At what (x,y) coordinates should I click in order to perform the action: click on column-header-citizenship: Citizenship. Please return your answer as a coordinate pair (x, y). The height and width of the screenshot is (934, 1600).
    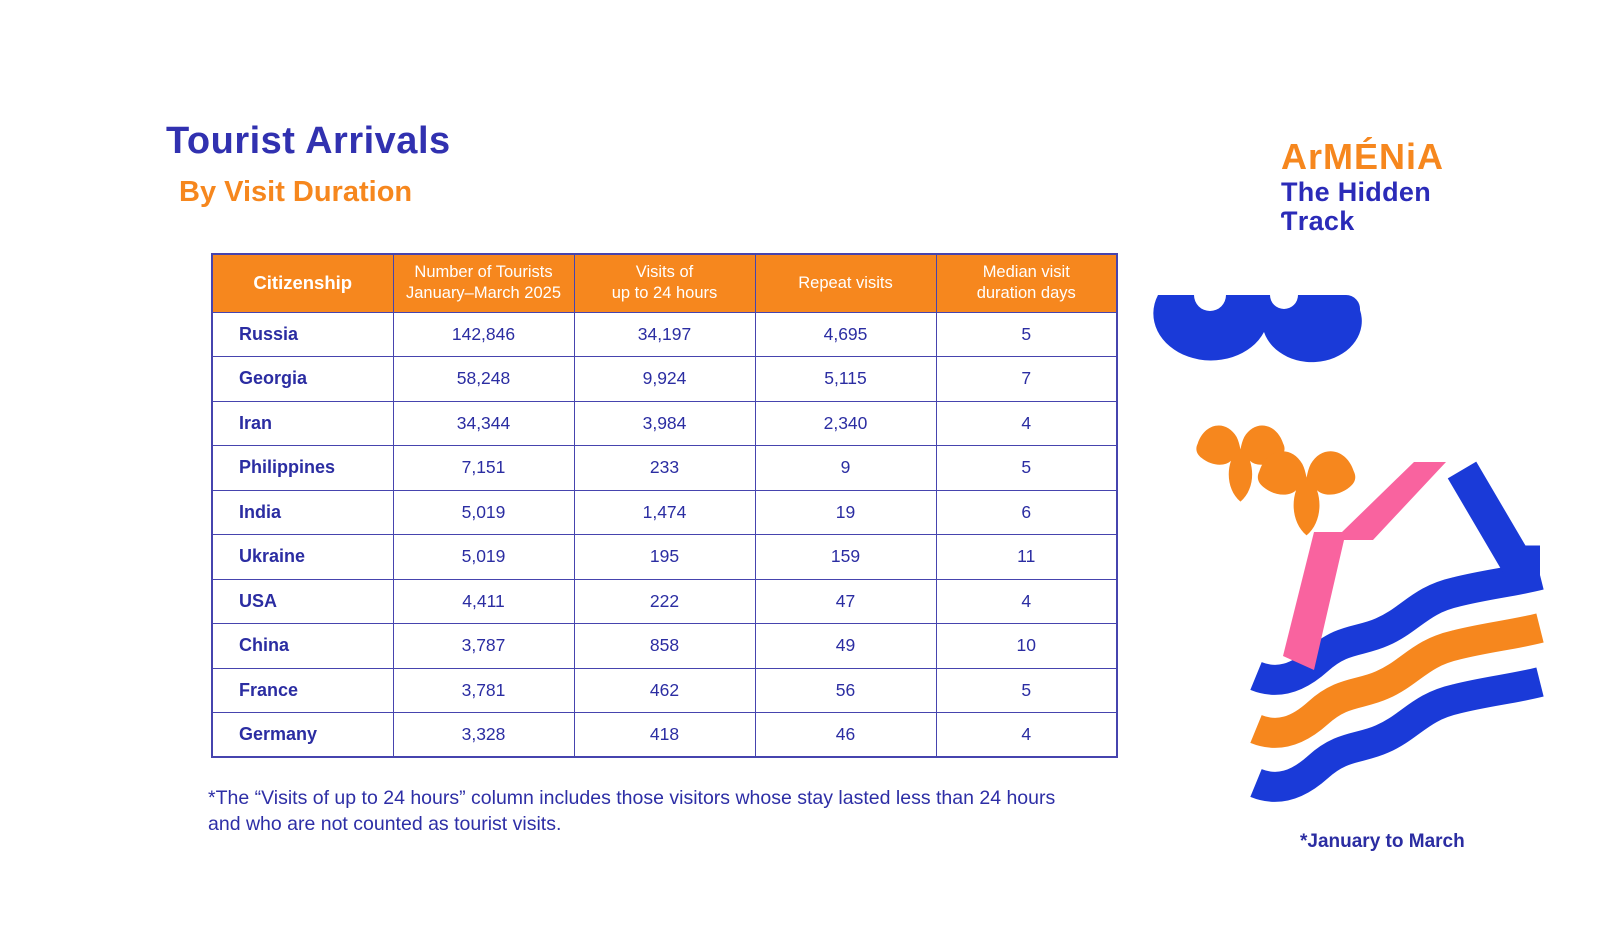
    Looking at the image, I should click on (302, 282).